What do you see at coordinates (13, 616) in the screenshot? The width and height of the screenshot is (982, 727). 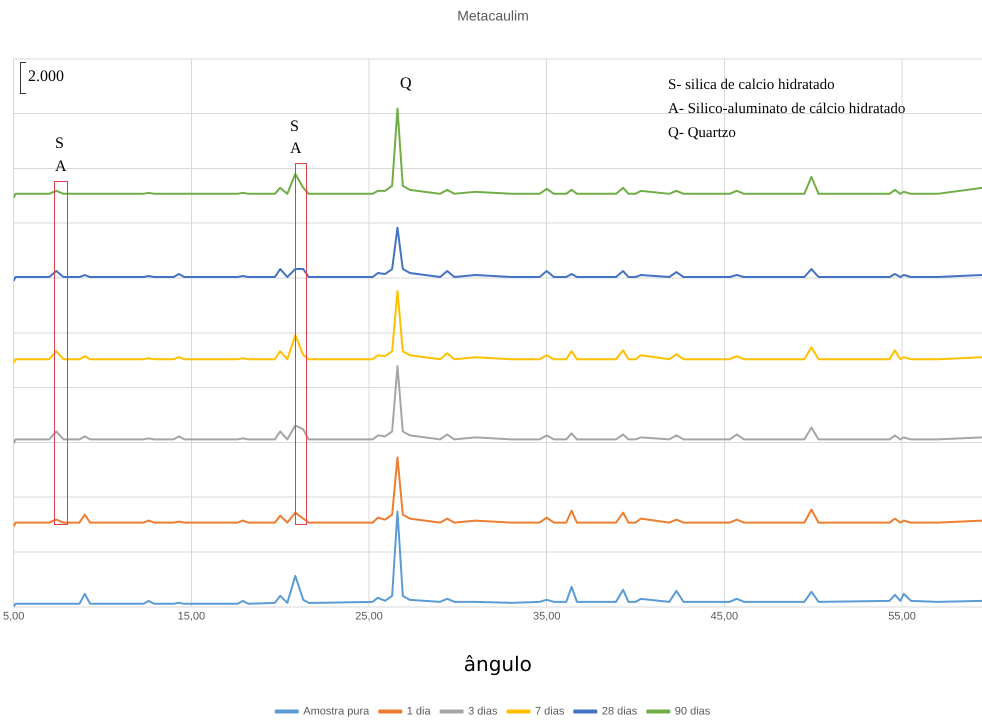 I see `x-tick-label: 5,00` at bounding box center [13, 616].